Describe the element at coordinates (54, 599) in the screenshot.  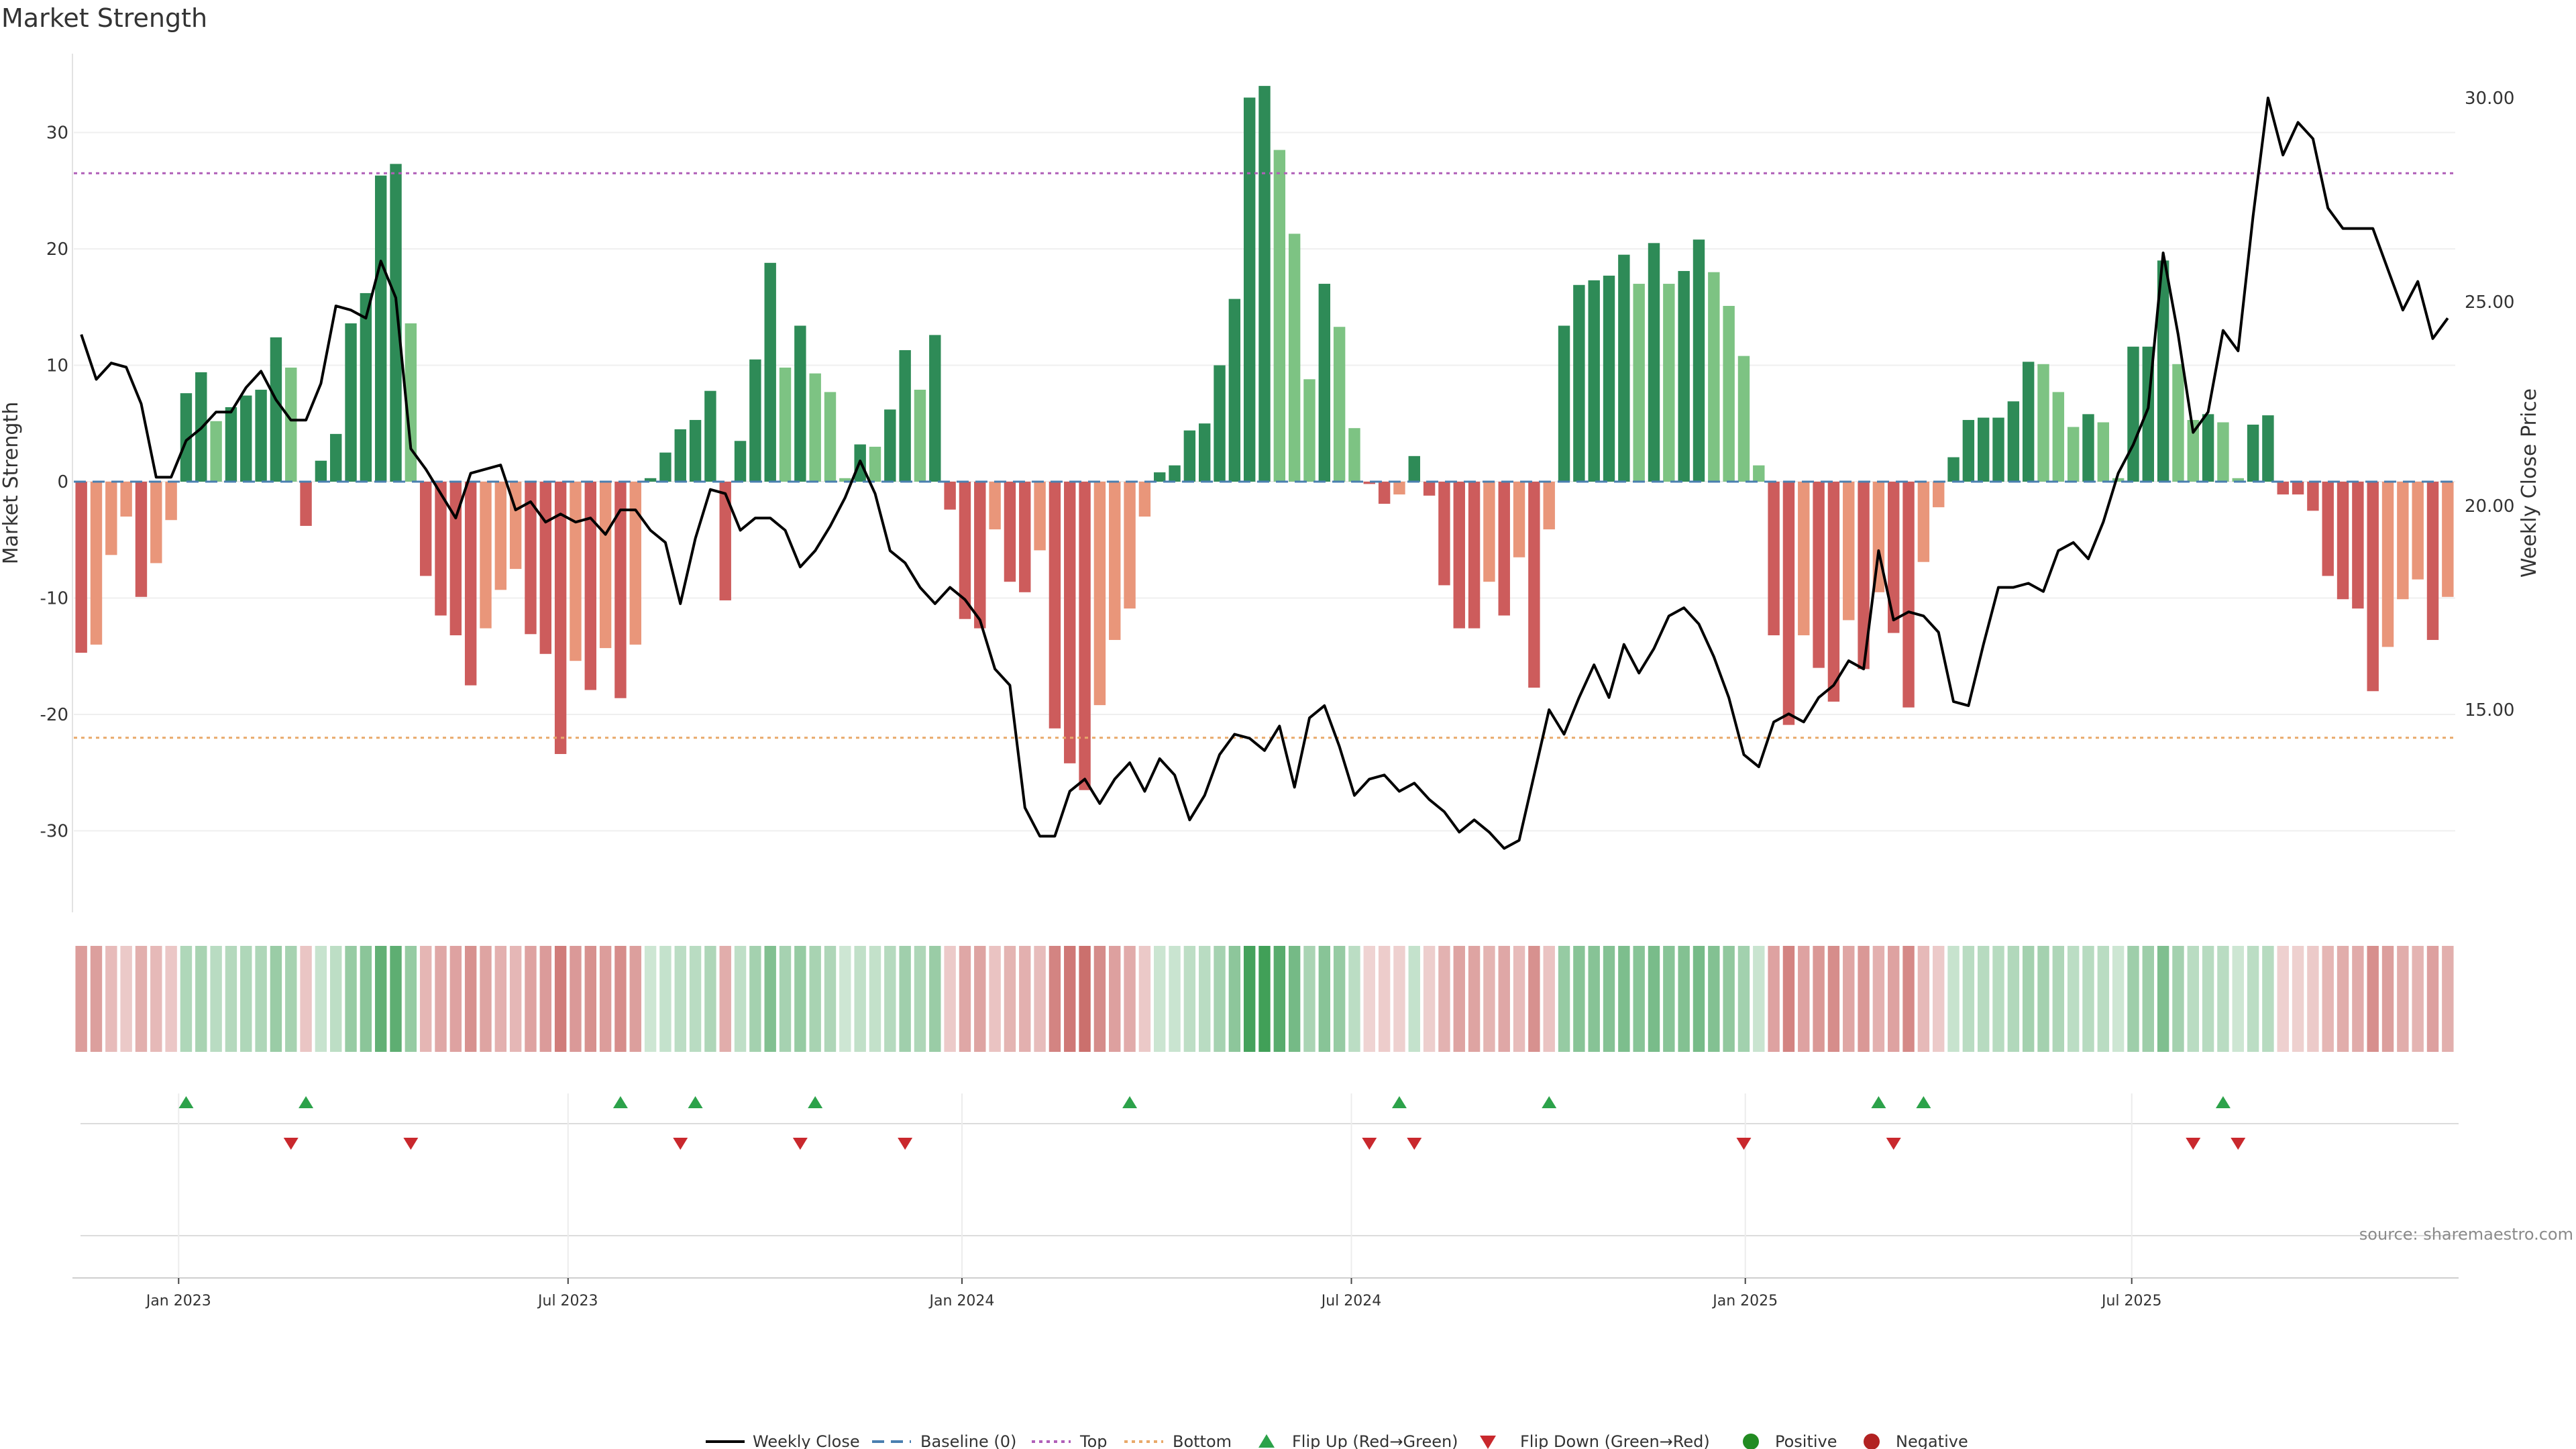
I see `left-tick-label: -10` at that location.